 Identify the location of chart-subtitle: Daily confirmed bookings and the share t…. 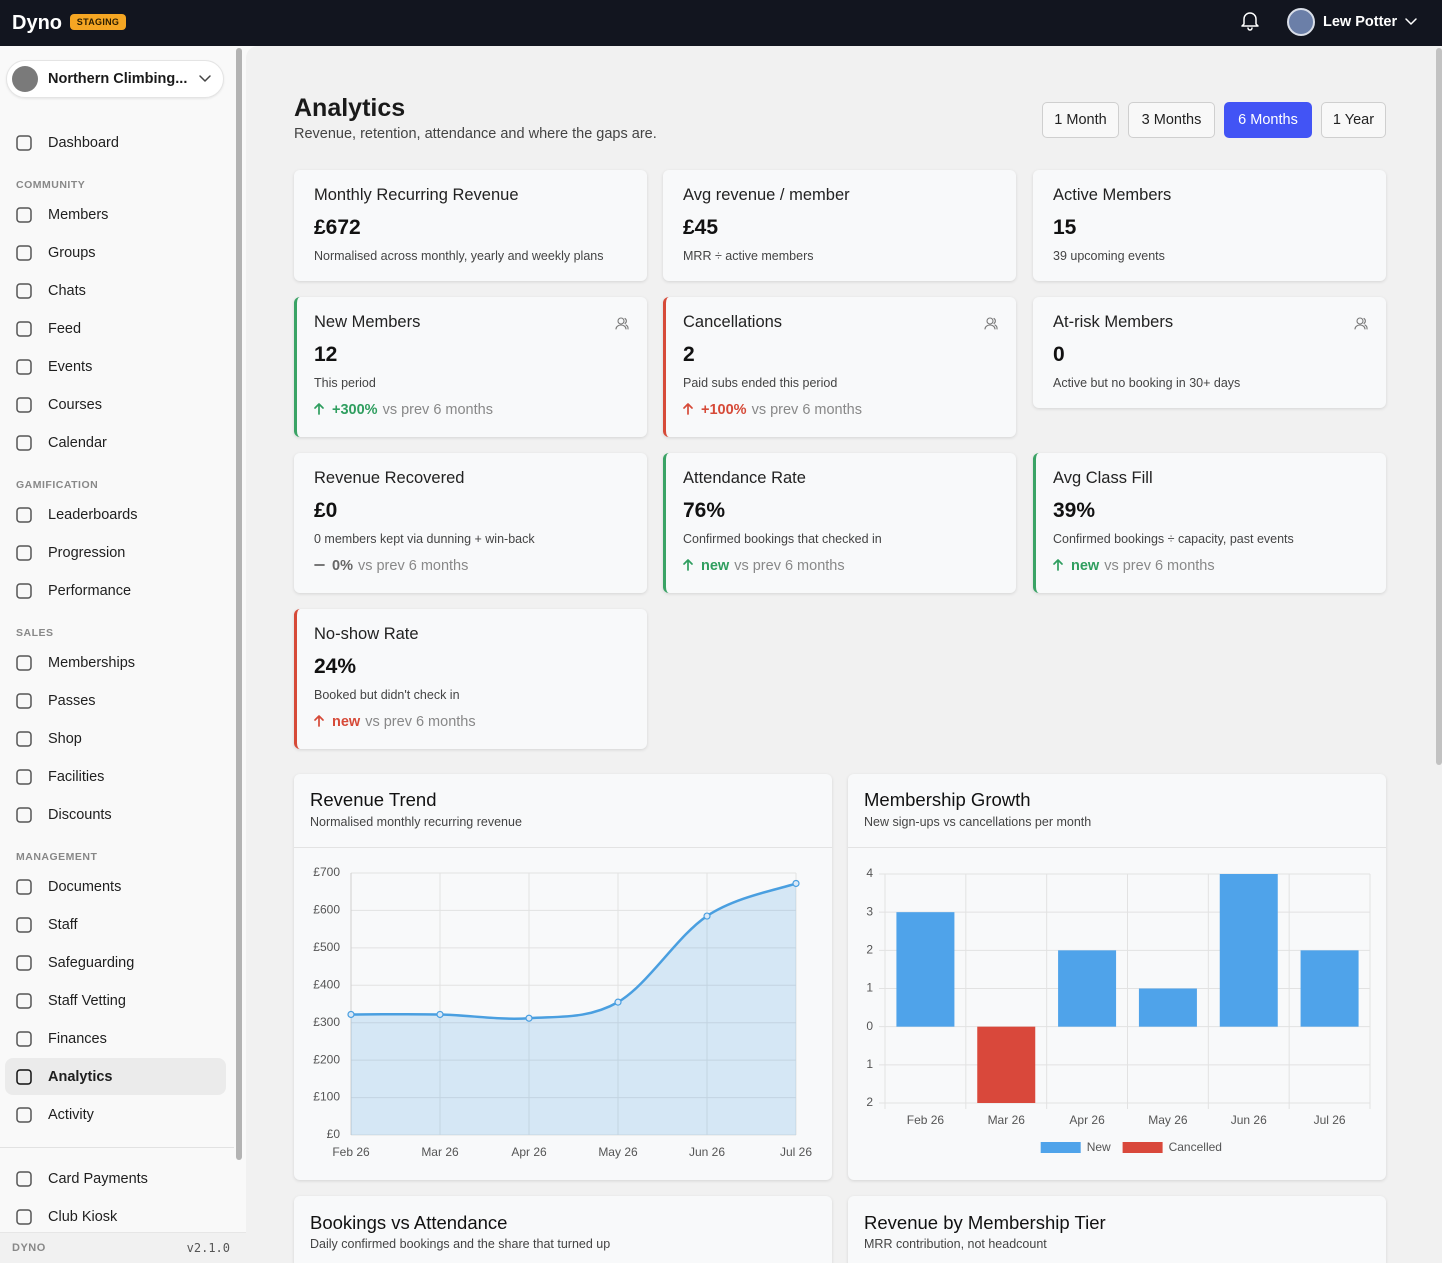
(460, 1244).